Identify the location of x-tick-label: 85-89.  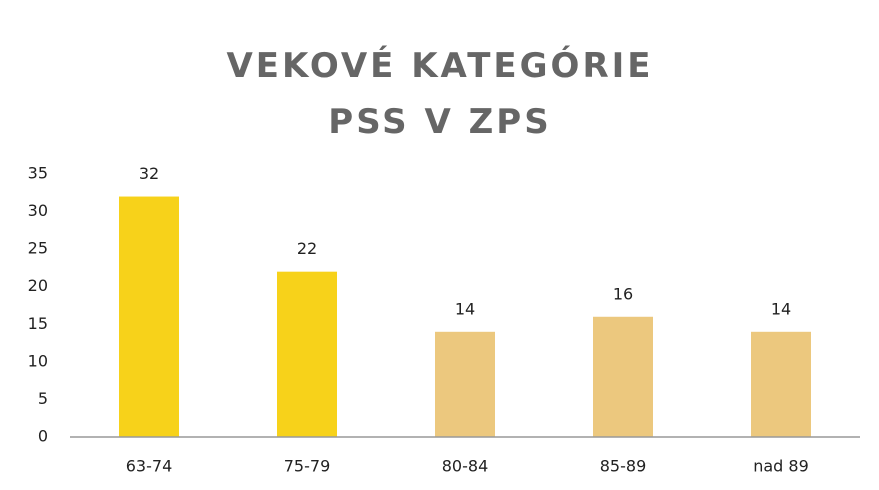
(623, 466).